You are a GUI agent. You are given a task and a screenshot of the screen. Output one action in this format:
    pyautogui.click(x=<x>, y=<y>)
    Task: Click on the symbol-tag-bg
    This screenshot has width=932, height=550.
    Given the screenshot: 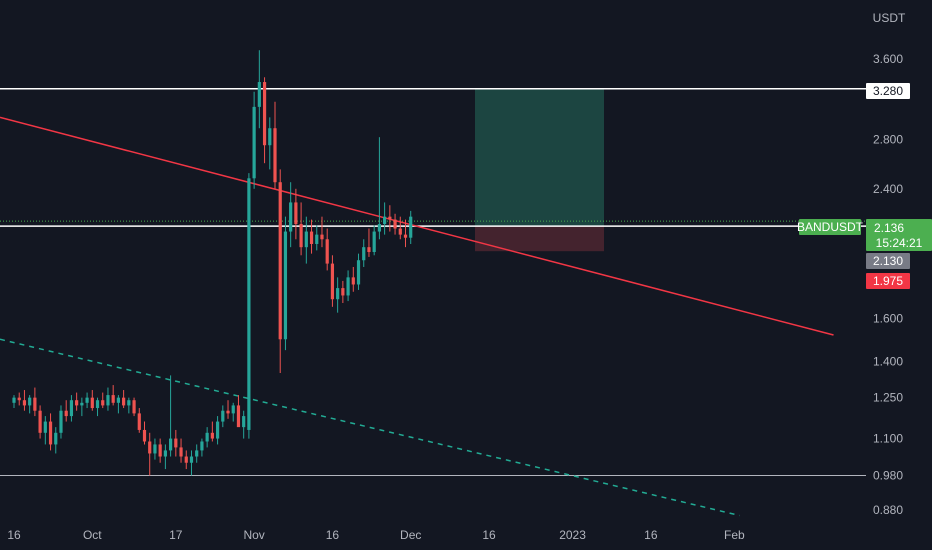 What is the action you would take?
    pyautogui.click(x=830, y=227)
    